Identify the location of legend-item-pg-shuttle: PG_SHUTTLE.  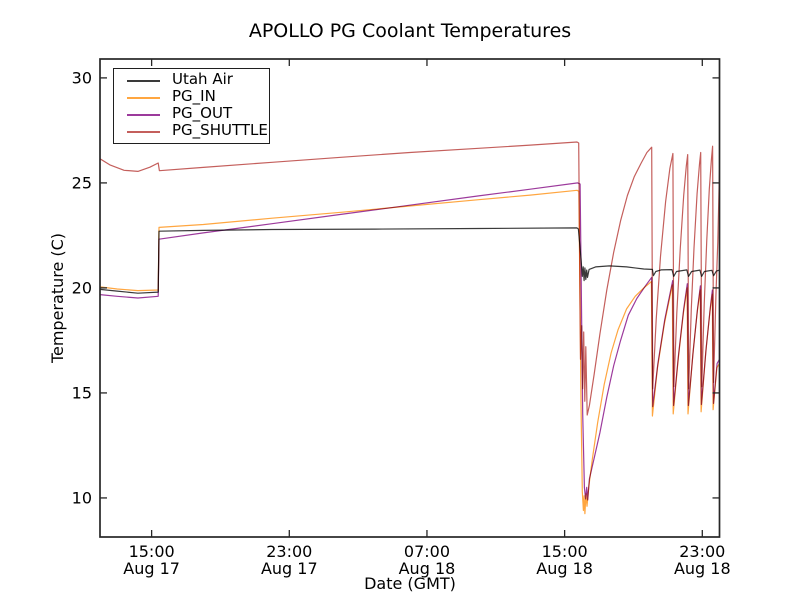
(191, 131).